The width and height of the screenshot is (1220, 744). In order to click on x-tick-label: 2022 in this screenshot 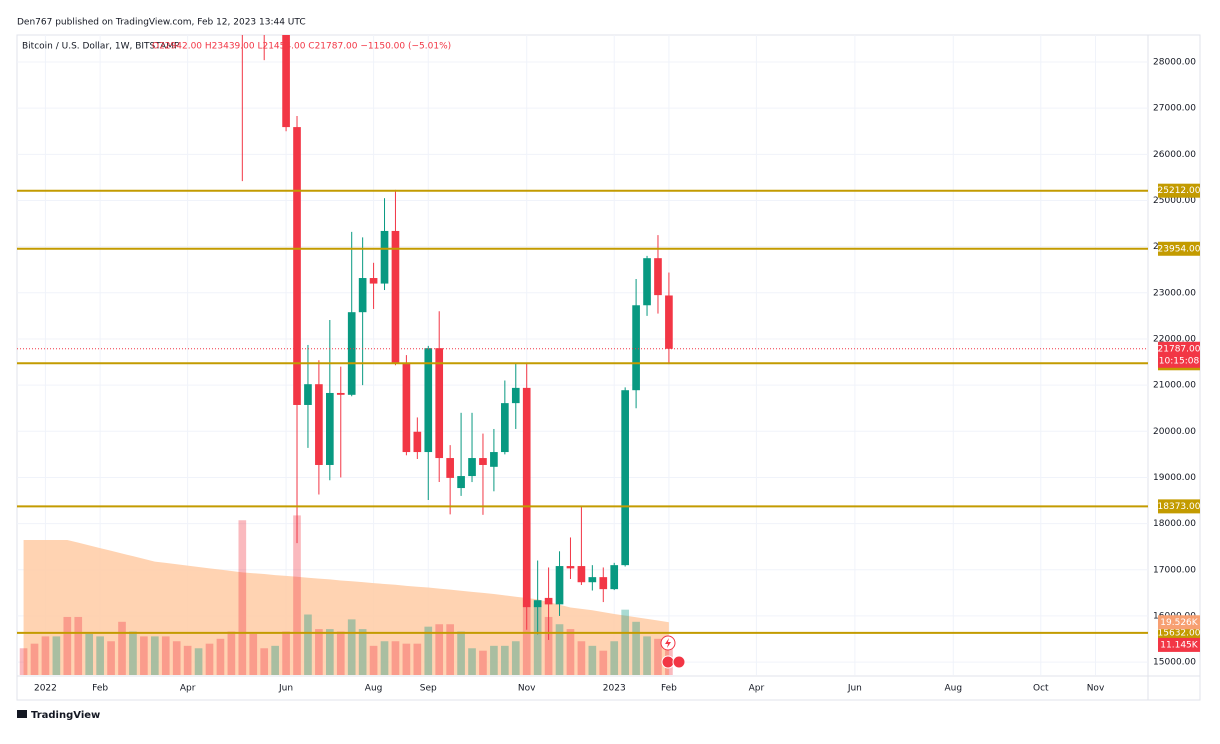, I will do `click(45, 689)`.